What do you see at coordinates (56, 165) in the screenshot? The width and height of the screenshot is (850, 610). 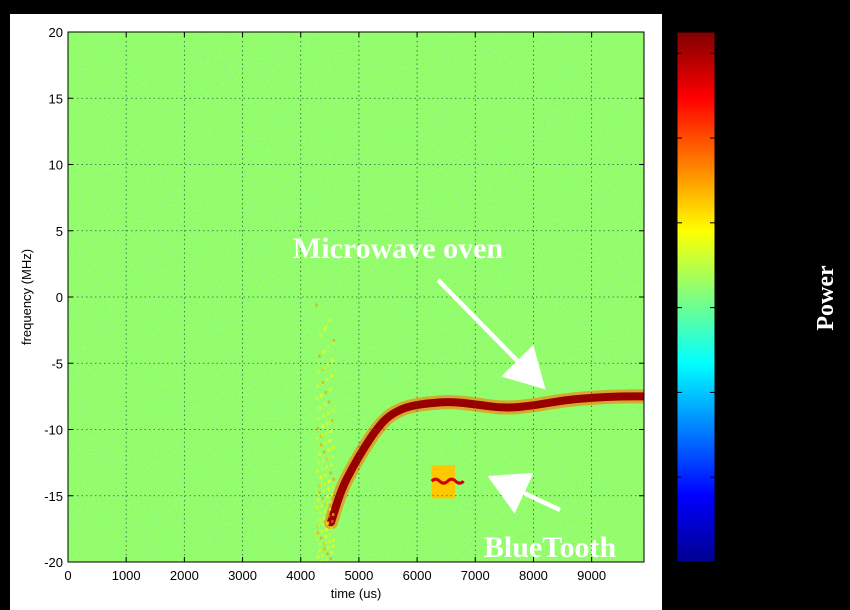 I see `y-tick-label: 10` at bounding box center [56, 165].